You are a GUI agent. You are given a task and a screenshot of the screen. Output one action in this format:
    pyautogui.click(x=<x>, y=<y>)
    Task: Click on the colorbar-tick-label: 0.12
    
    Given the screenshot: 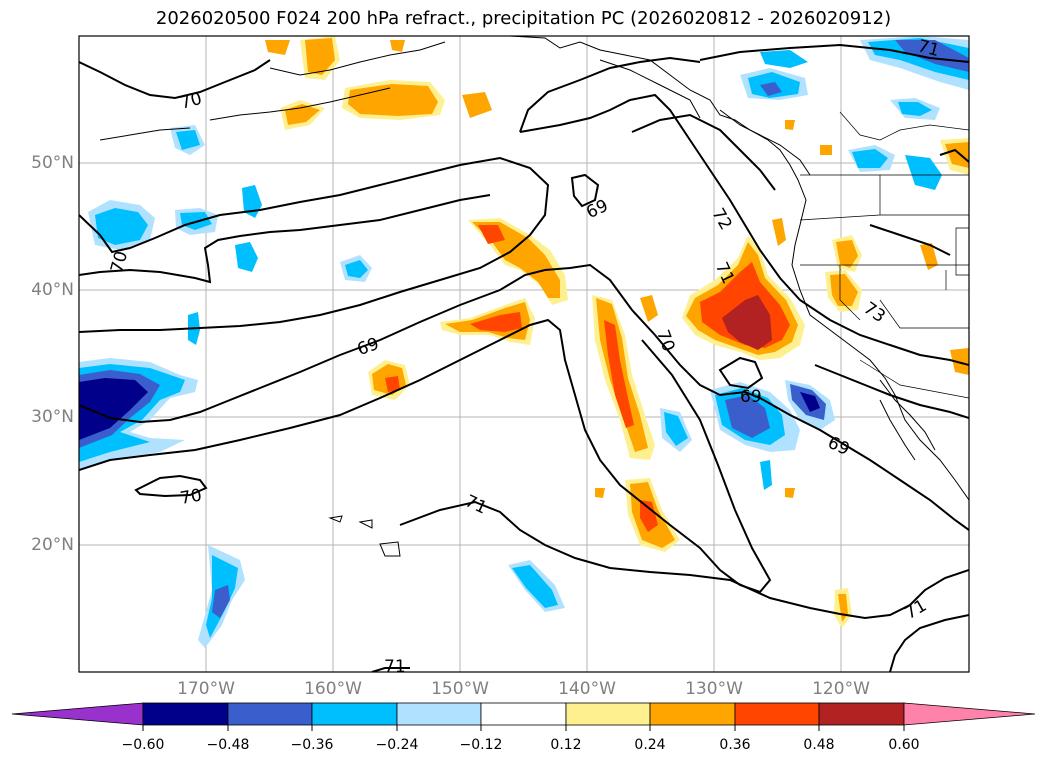 What is the action you would take?
    pyautogui.click(x=566, y=745)
    